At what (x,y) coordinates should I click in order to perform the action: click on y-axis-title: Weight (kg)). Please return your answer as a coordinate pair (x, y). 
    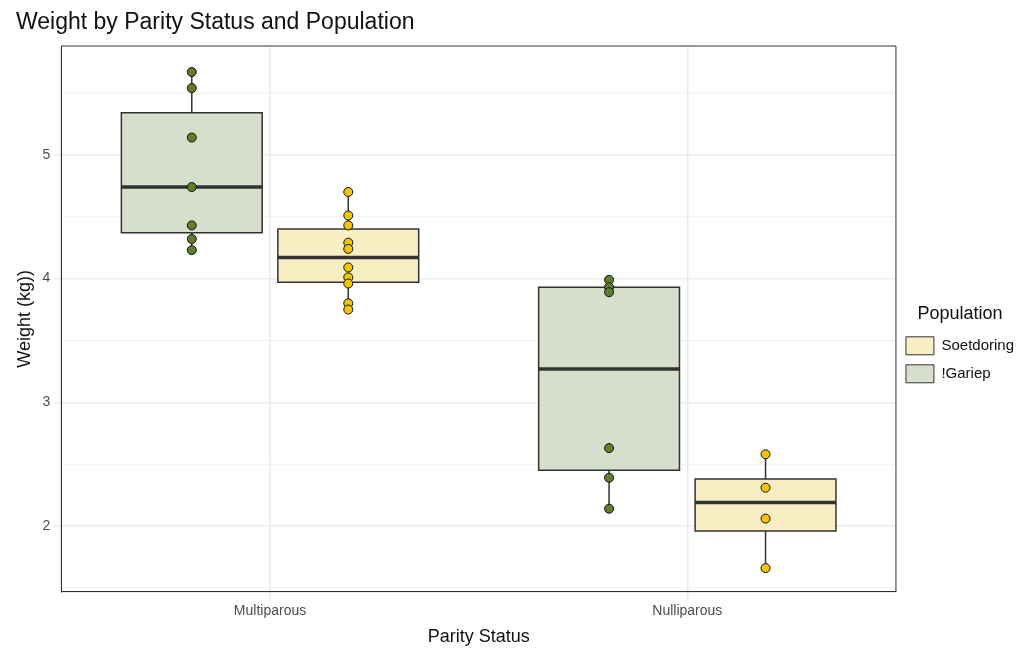
    Looking at the image, I should click on (23, 318).